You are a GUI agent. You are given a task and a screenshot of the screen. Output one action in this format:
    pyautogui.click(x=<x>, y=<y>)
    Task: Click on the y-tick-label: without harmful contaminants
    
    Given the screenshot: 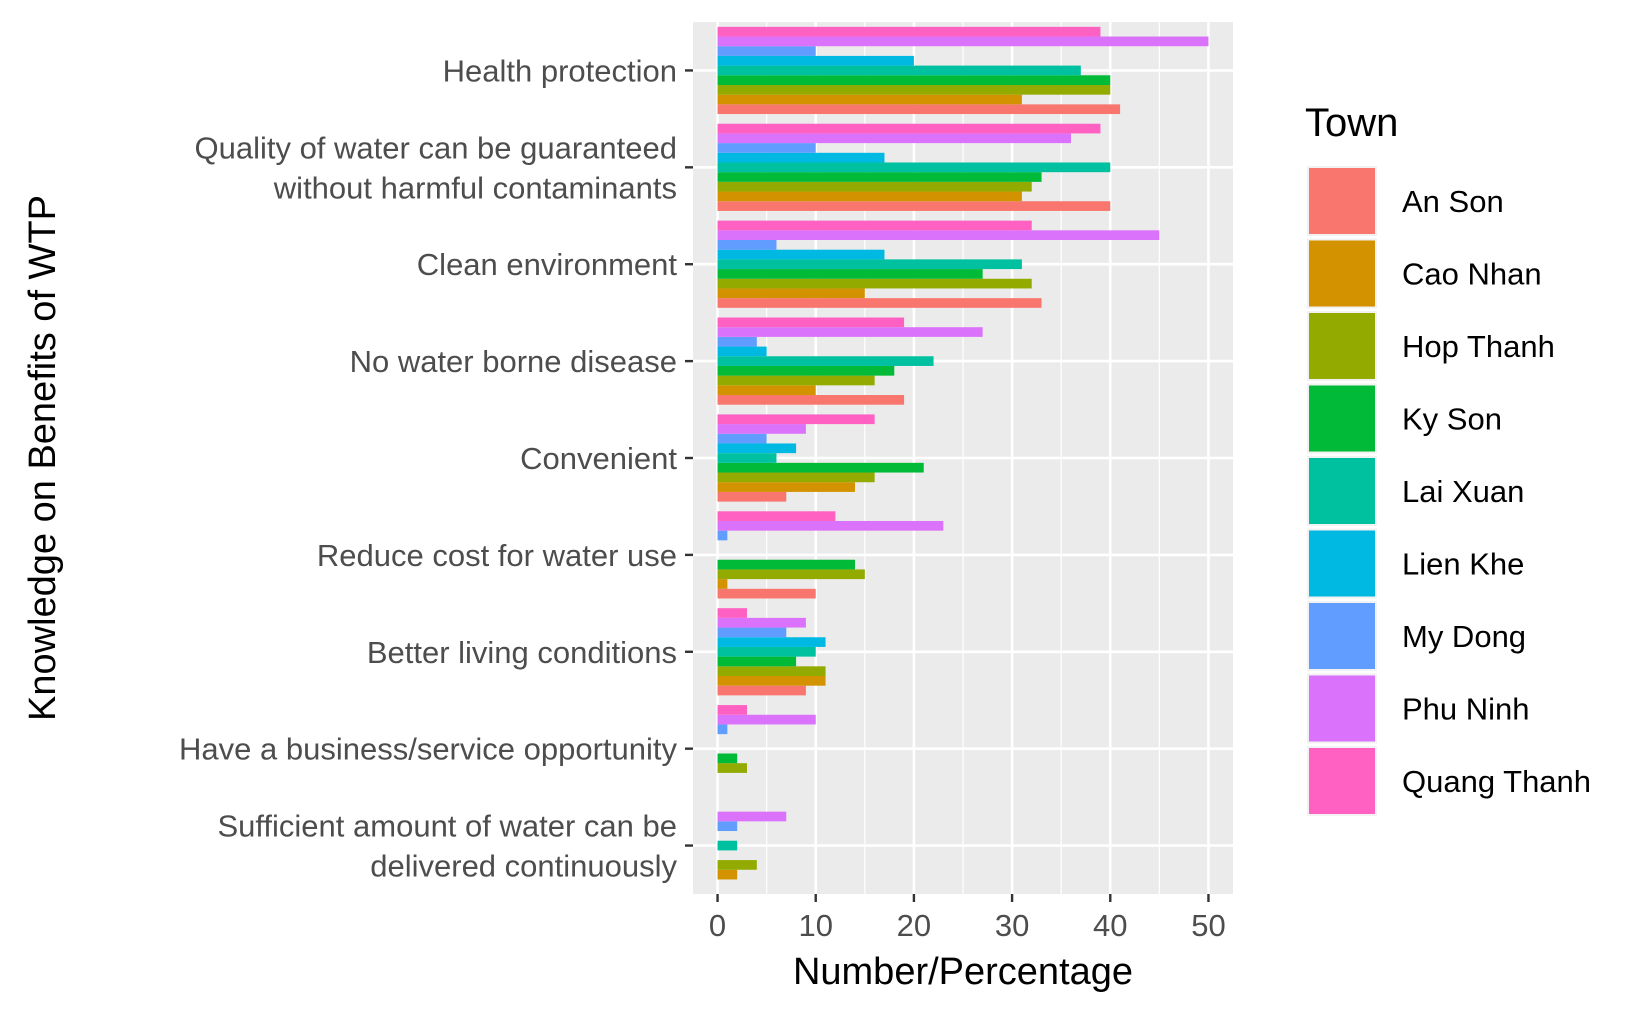 What is the action you would take?
    pyautogui.click(x=475, y=187)
    